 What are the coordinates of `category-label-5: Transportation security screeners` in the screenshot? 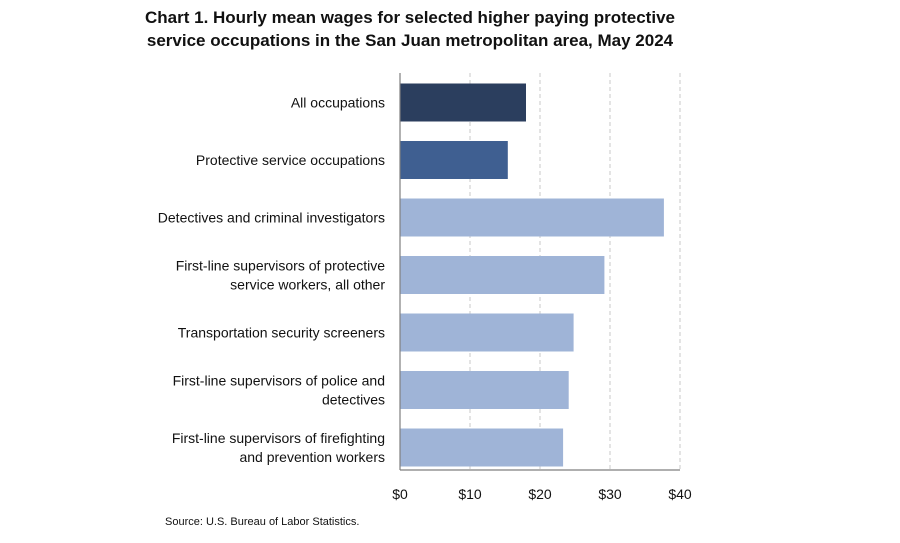 It's located at (281, 333).